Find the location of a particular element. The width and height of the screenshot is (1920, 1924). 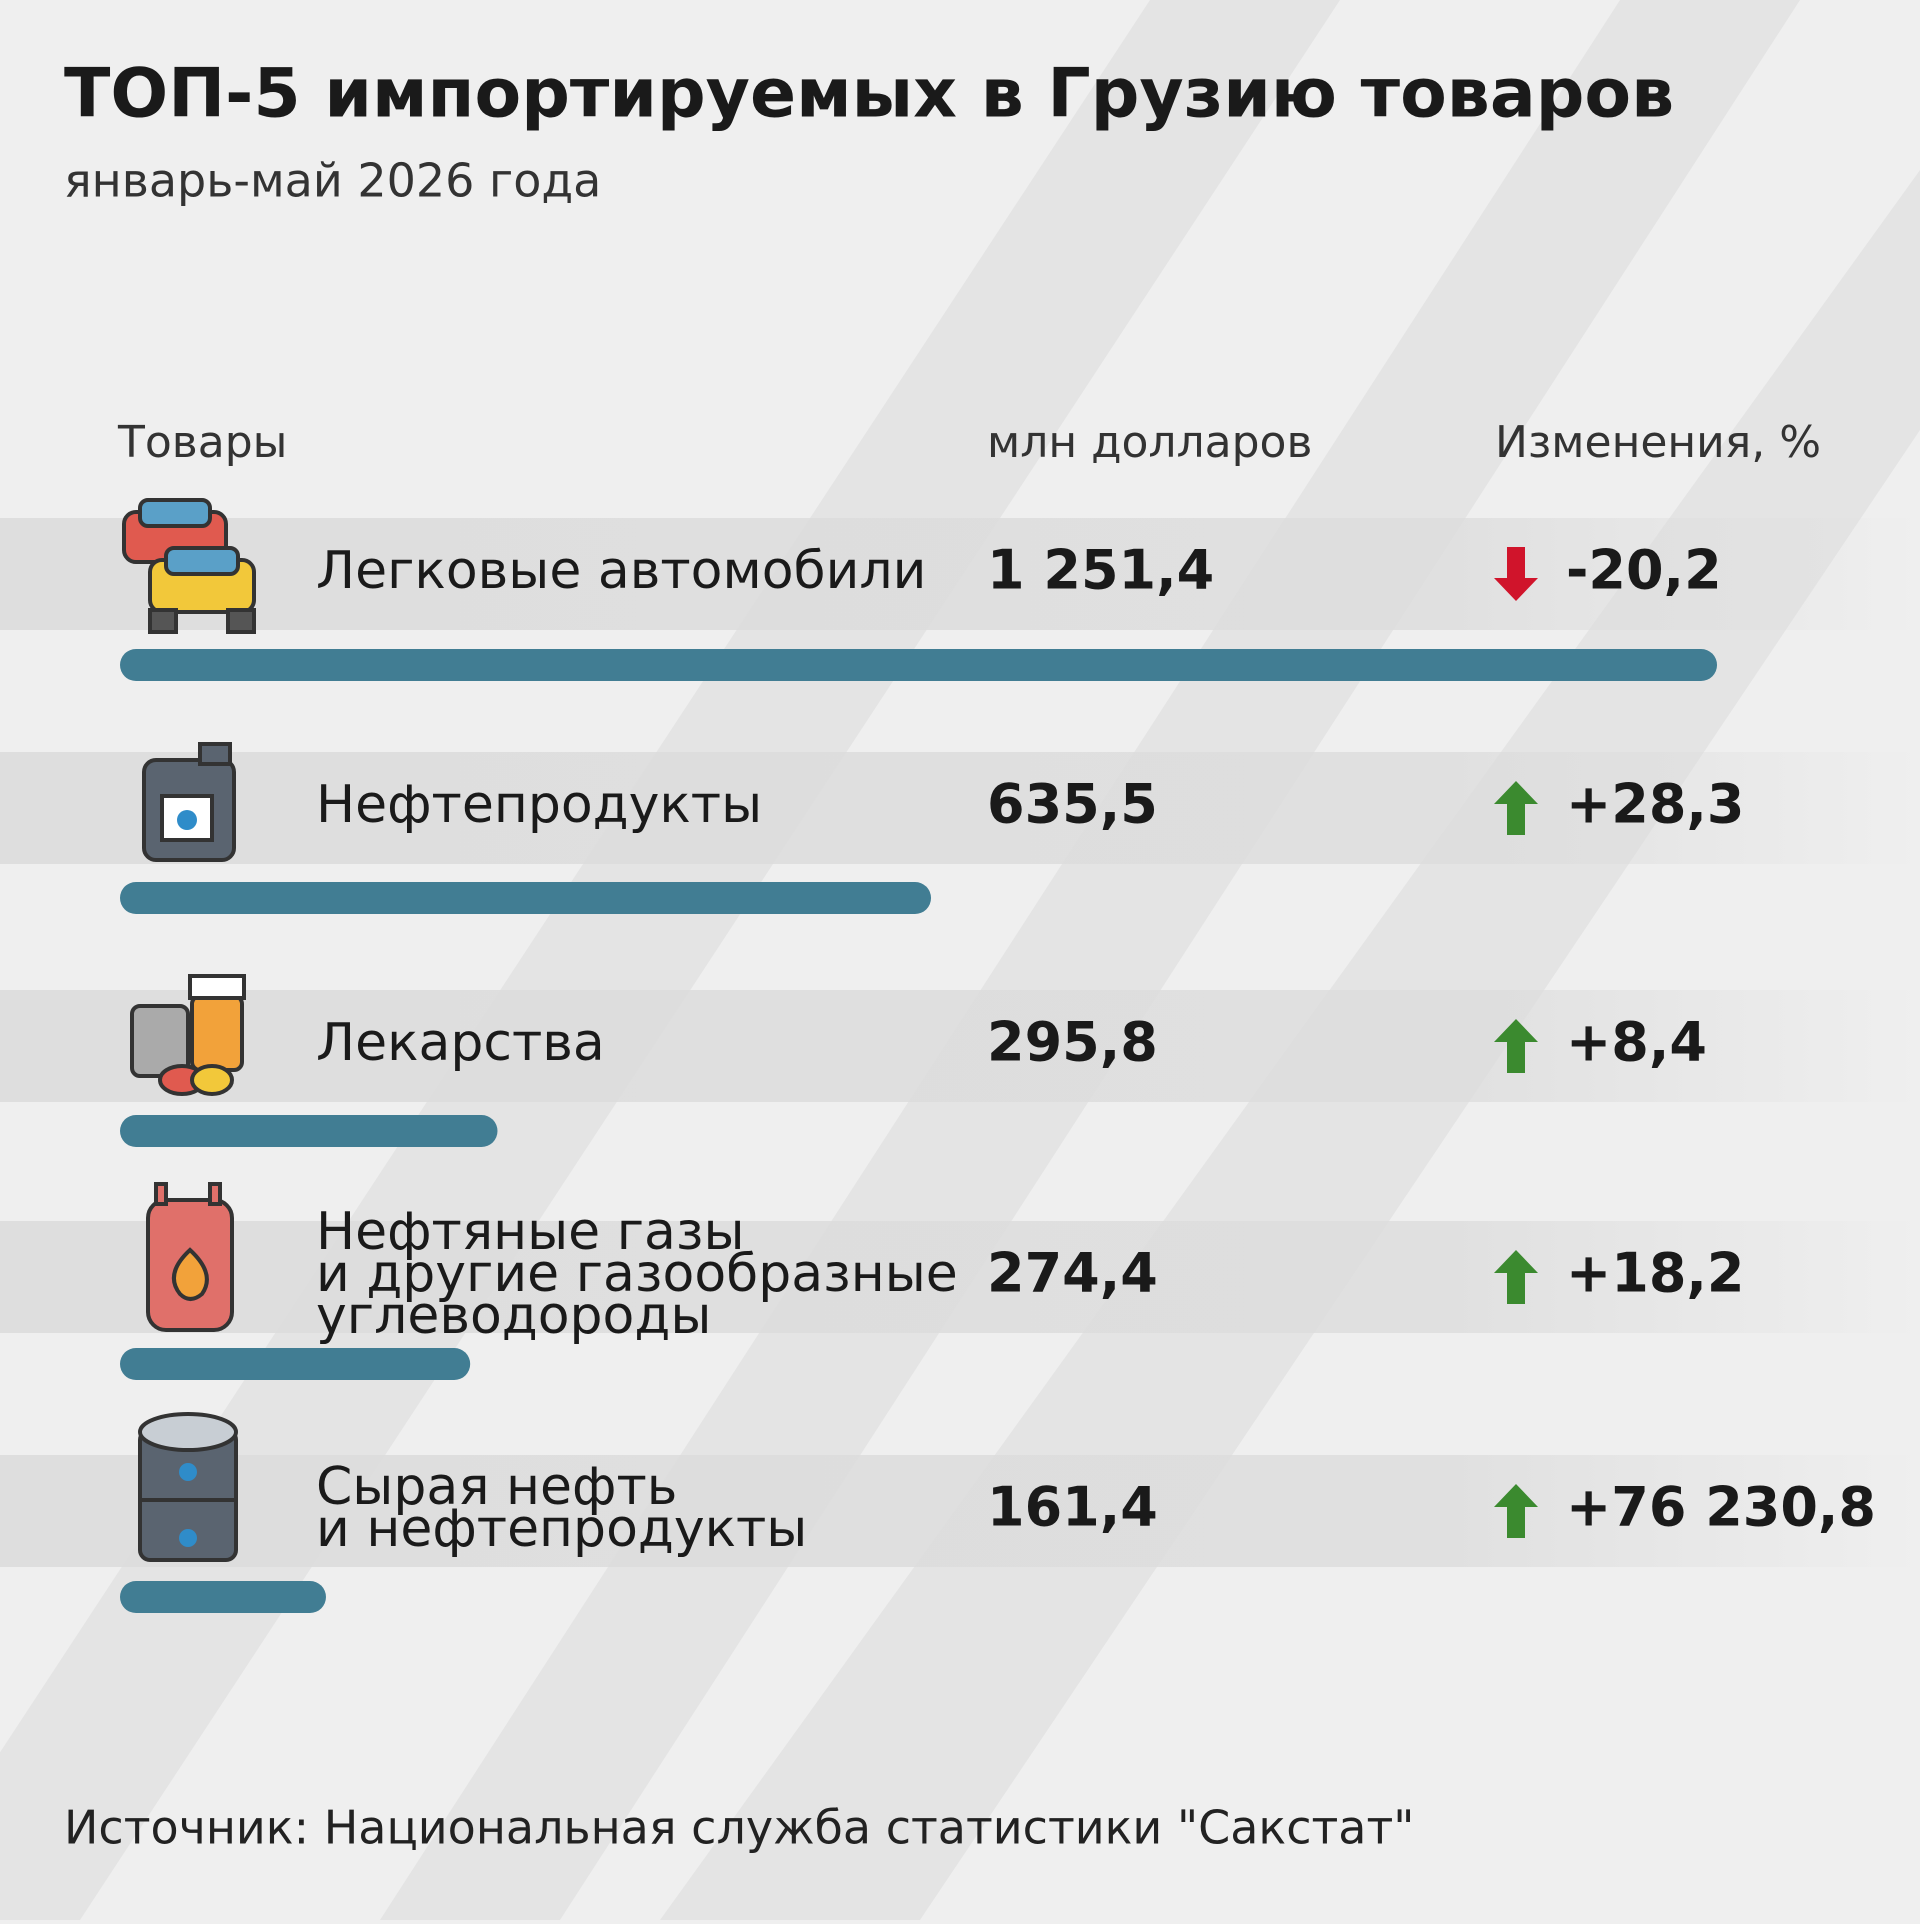

icon-cars is located at coordinates (189, 566).